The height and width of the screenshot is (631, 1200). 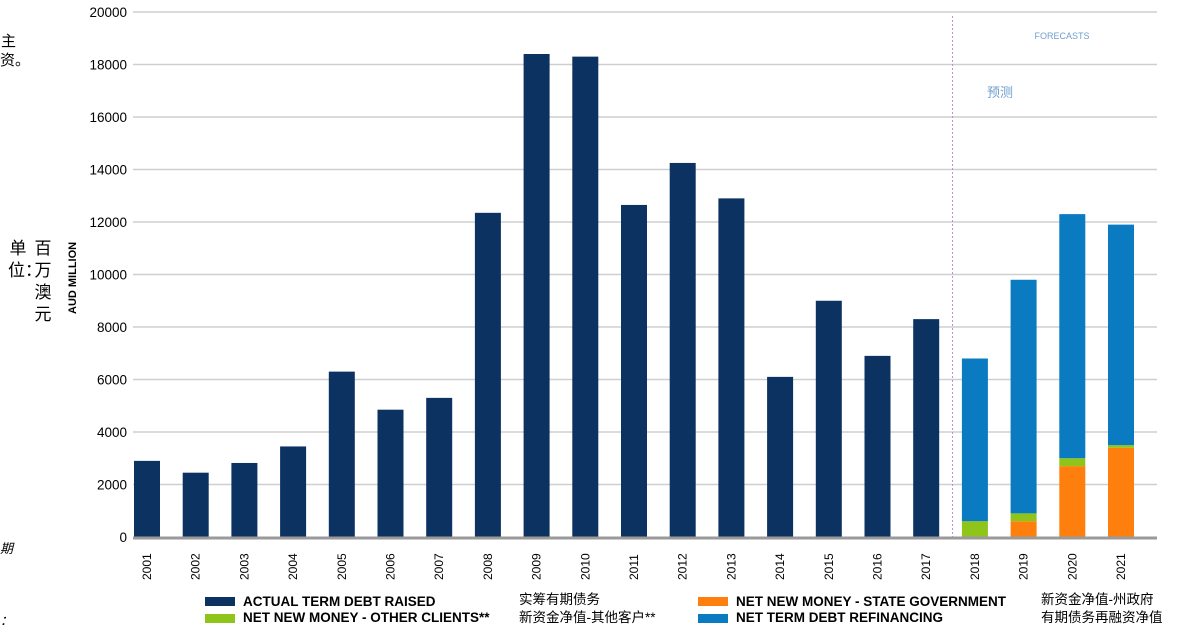 I want to click on x-tick-label: 2018, so click(x=975, y=566).